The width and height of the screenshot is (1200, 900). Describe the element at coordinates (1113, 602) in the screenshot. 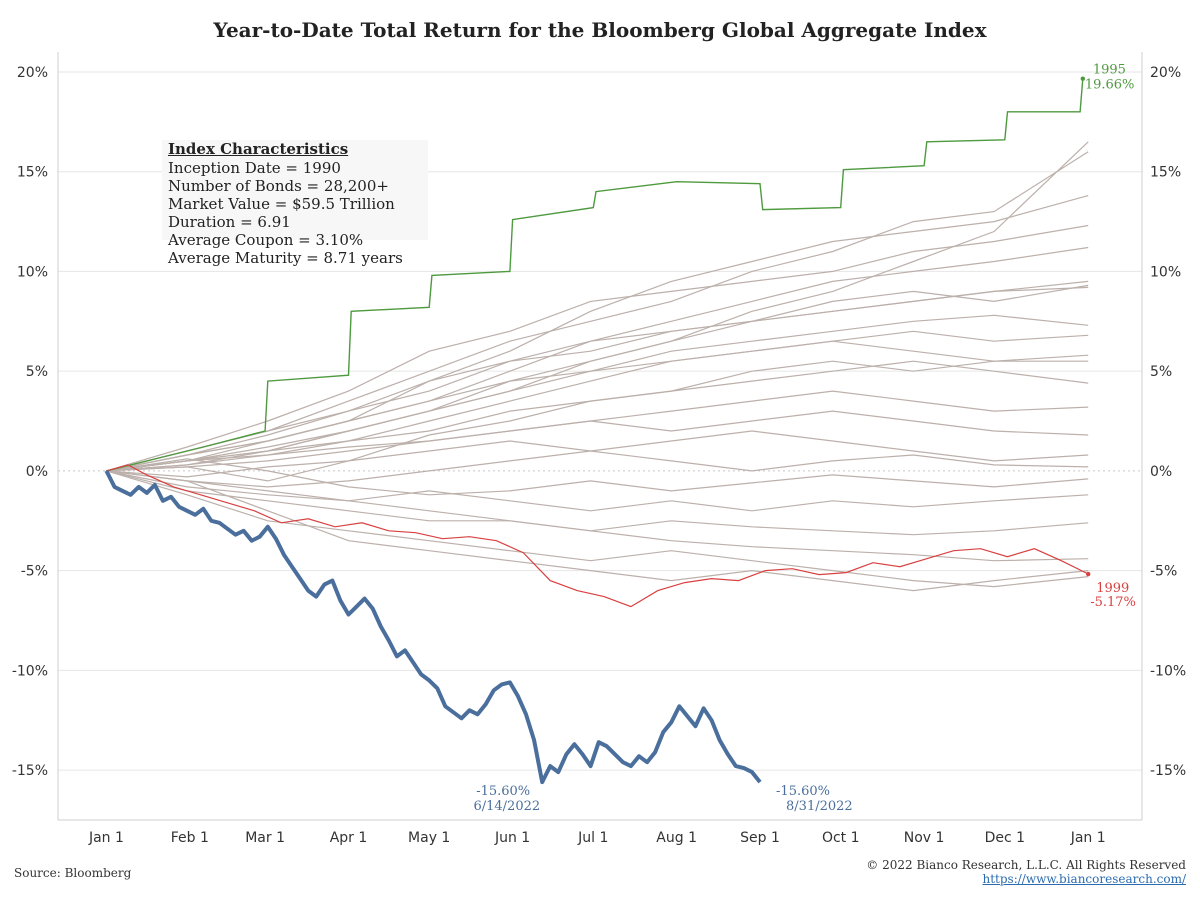

I see `worst-year-value: -5.17%` at that location.